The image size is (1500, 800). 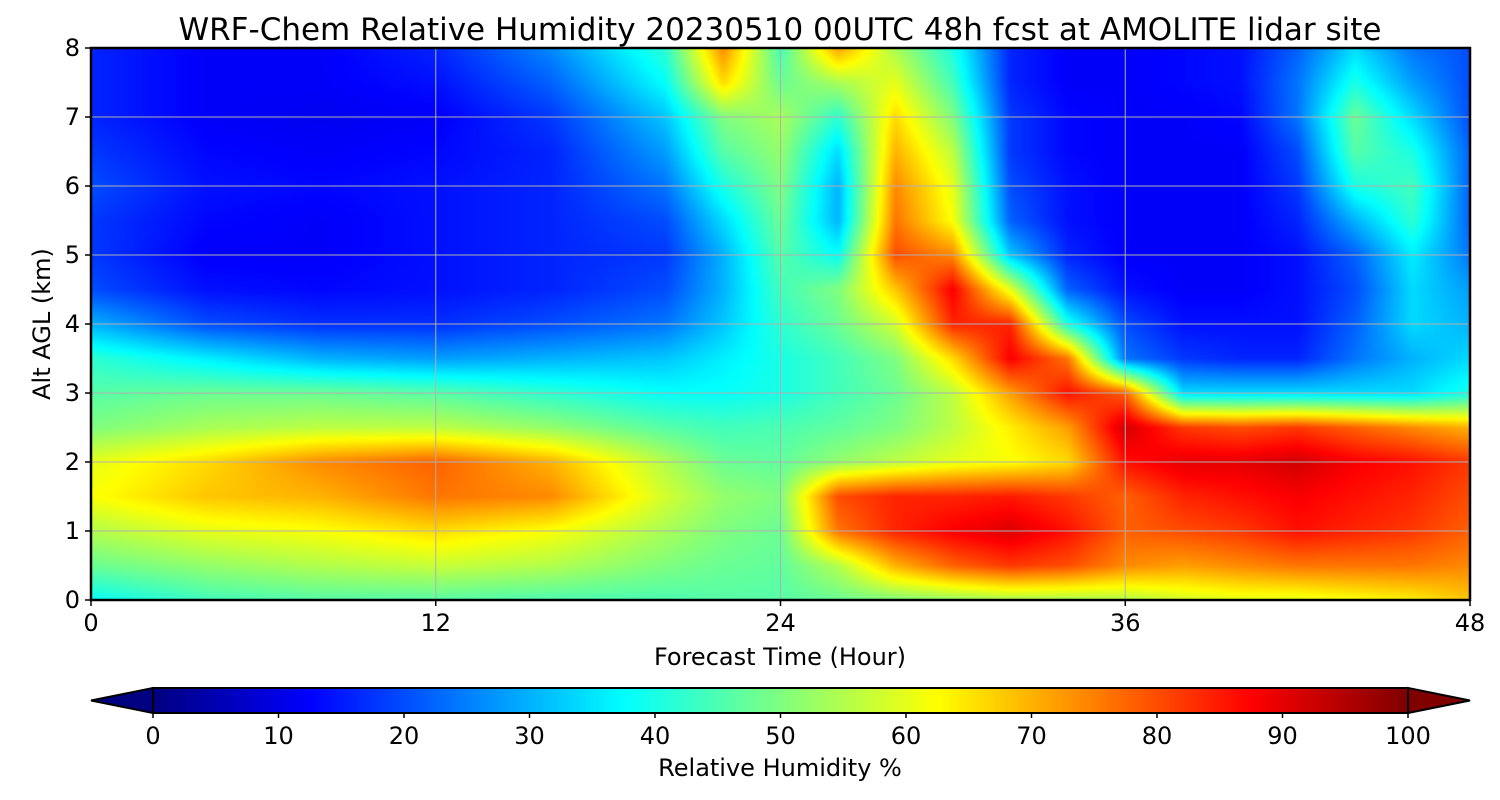 I want to click on y-tick-label: 5, so click(x=72, y=255).